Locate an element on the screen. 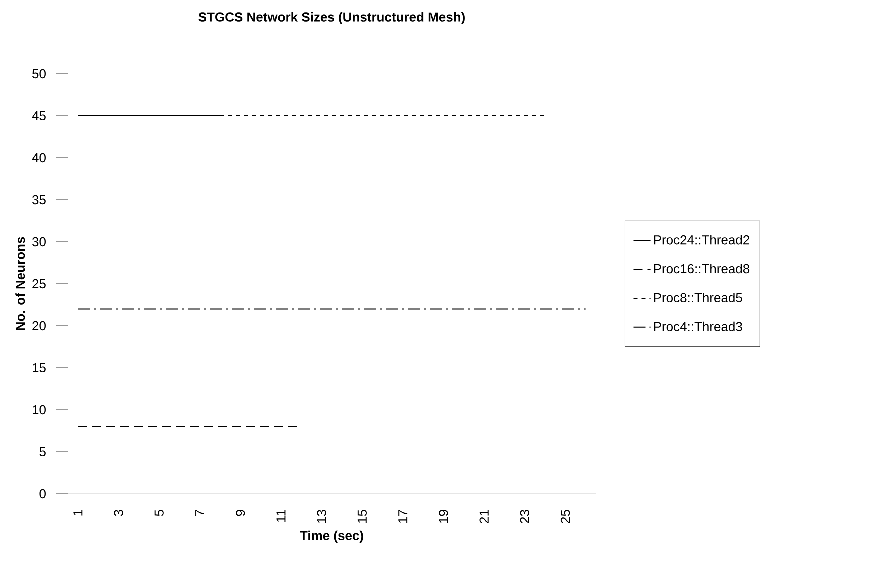 The height and width of the screenshot is (573, 877). y-axis-title: No. of Neurons is located at coordinates (21, 283).